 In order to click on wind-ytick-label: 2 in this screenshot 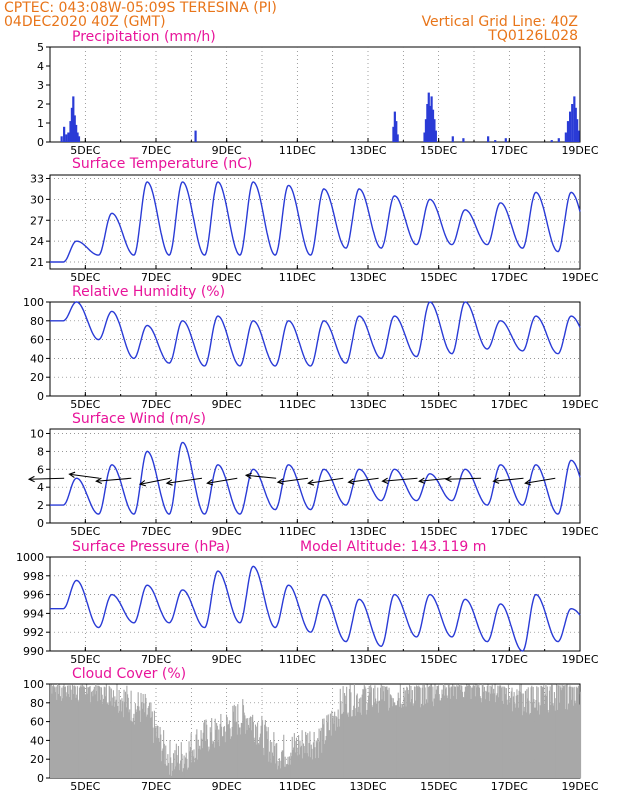, I will do `click(40, 505)`.